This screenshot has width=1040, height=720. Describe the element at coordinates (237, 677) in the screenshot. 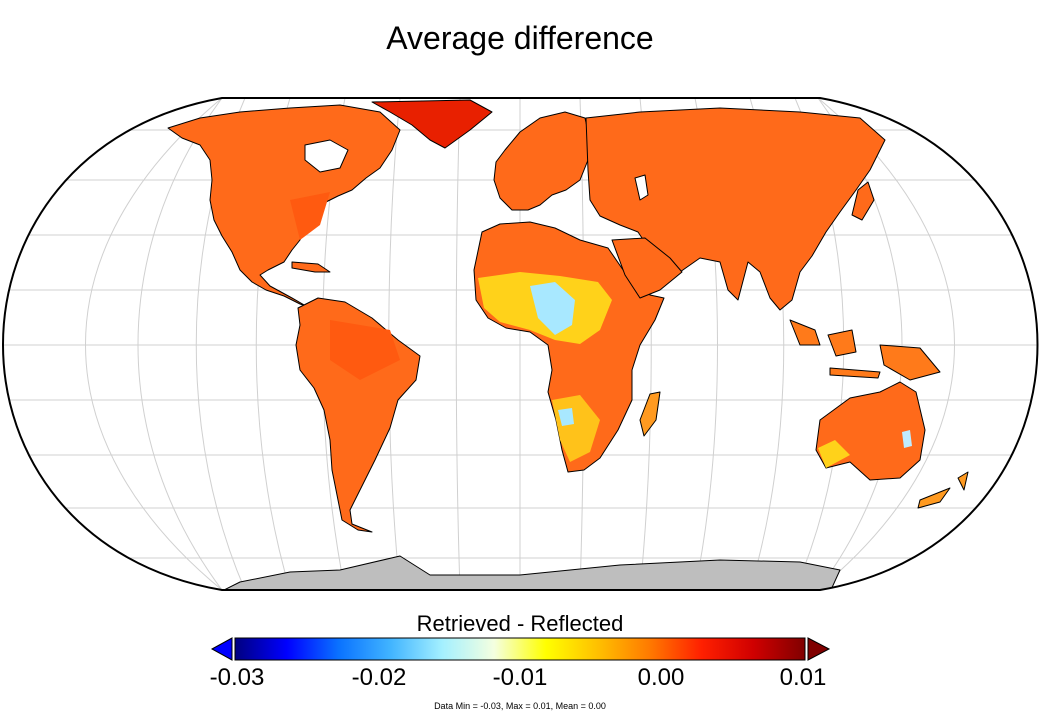

I see `colorbar-tick-label: -0.03` at that location.